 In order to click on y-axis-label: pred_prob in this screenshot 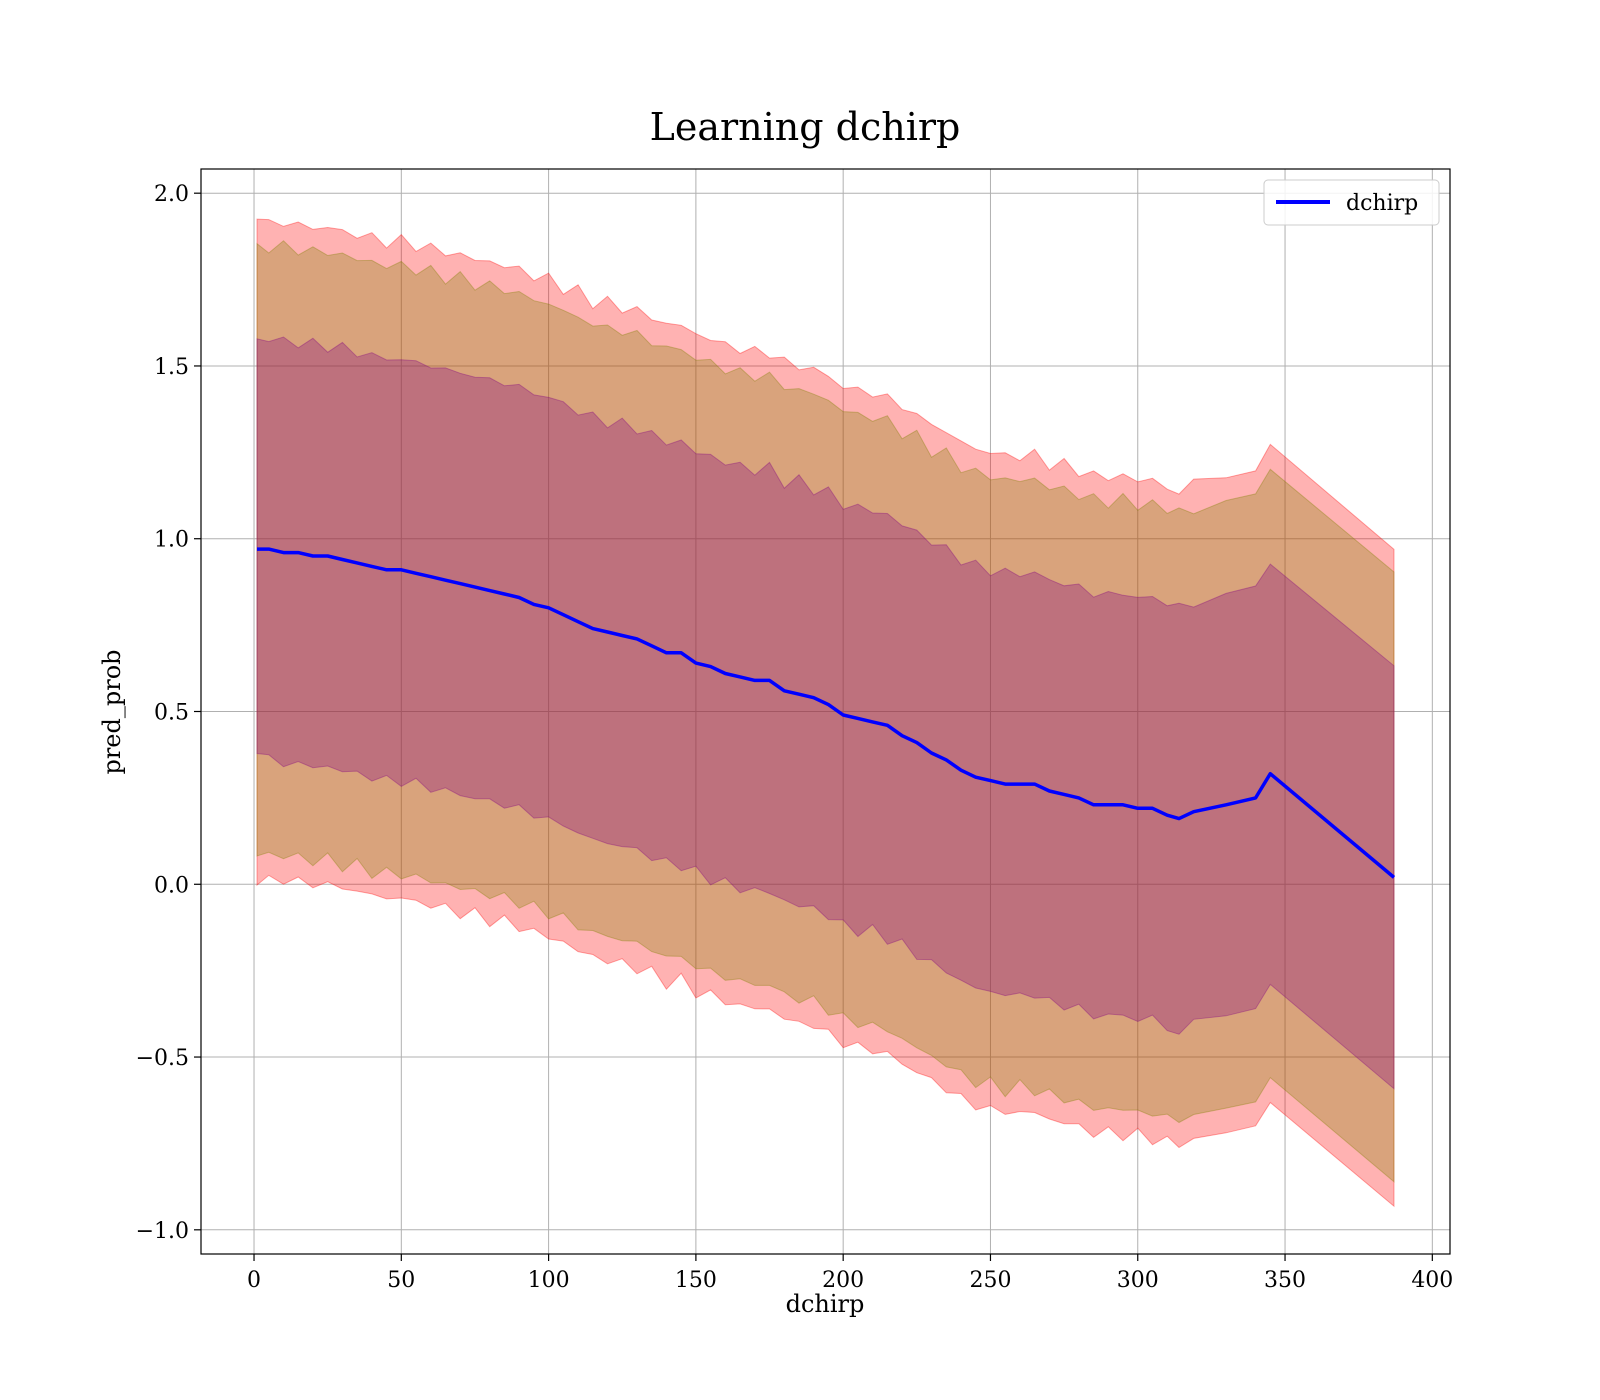, I will do `click(112, 711)`.